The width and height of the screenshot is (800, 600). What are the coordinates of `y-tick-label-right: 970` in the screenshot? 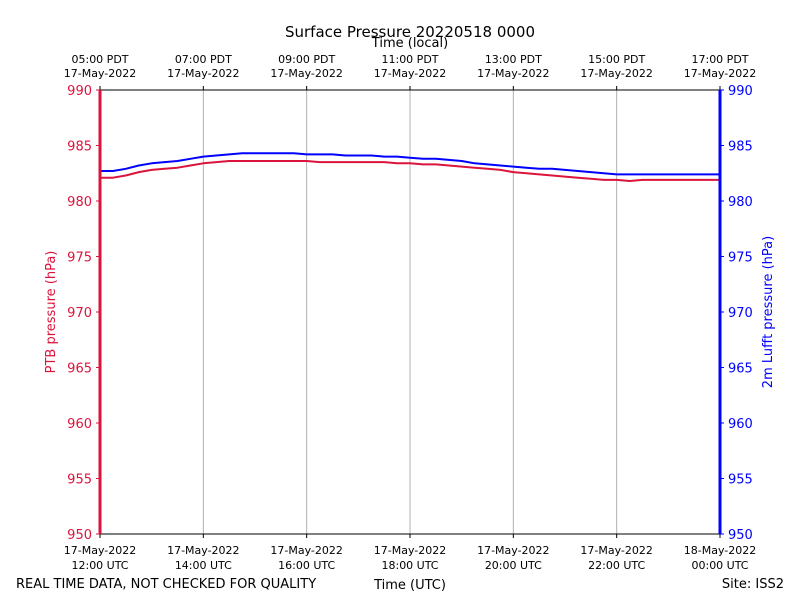 It's located at (740, 313).